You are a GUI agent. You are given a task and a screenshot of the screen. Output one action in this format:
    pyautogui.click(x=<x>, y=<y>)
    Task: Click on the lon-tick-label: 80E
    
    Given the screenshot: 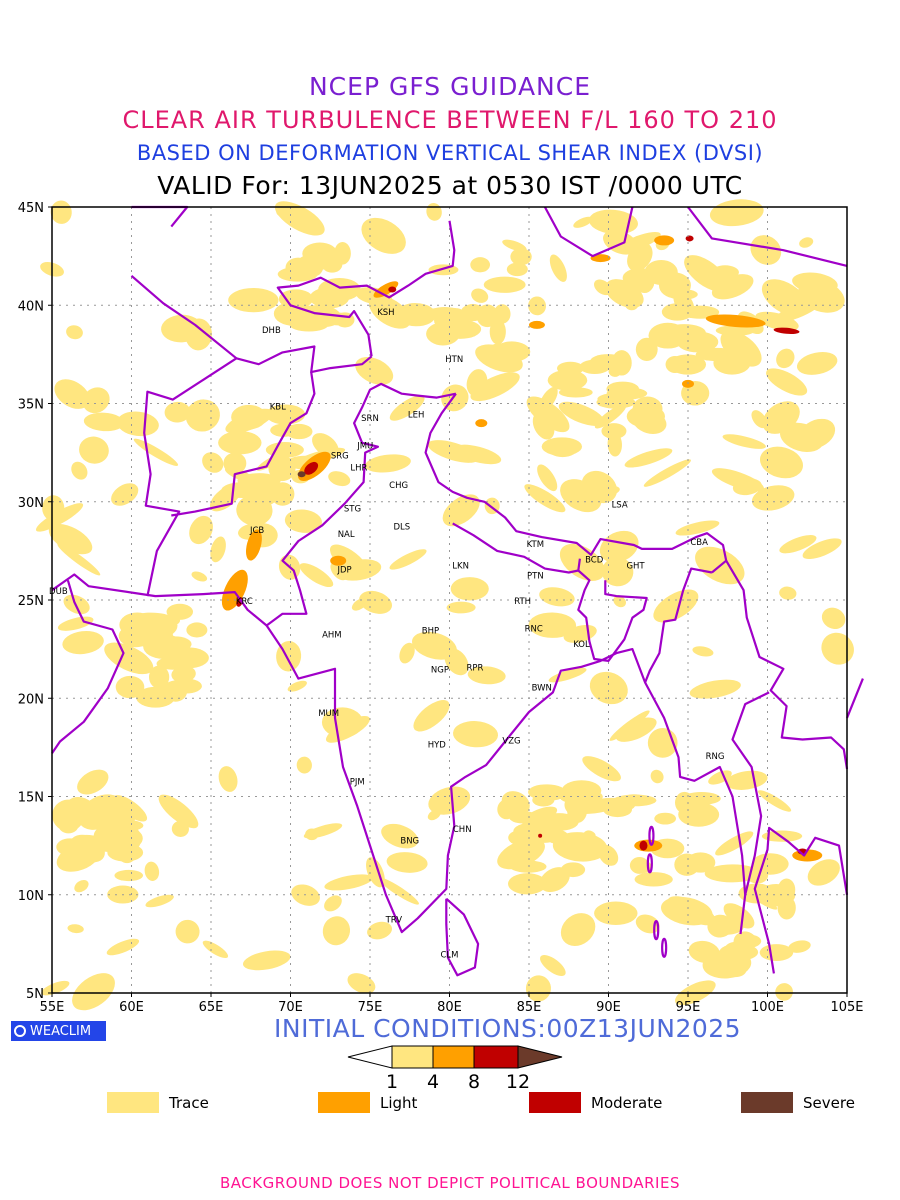 What is the action you would take?
    pyautogui.click(x=449, y=1007)
    